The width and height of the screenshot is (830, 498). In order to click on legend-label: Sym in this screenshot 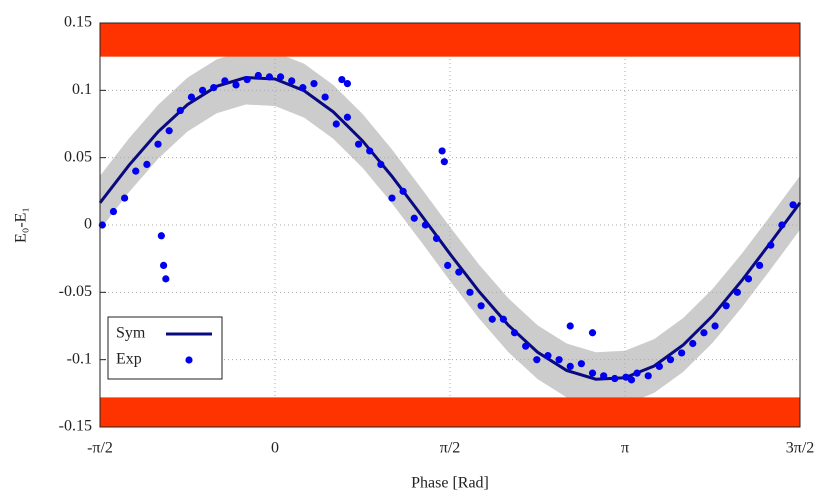, I will do `click(131, 333)`.